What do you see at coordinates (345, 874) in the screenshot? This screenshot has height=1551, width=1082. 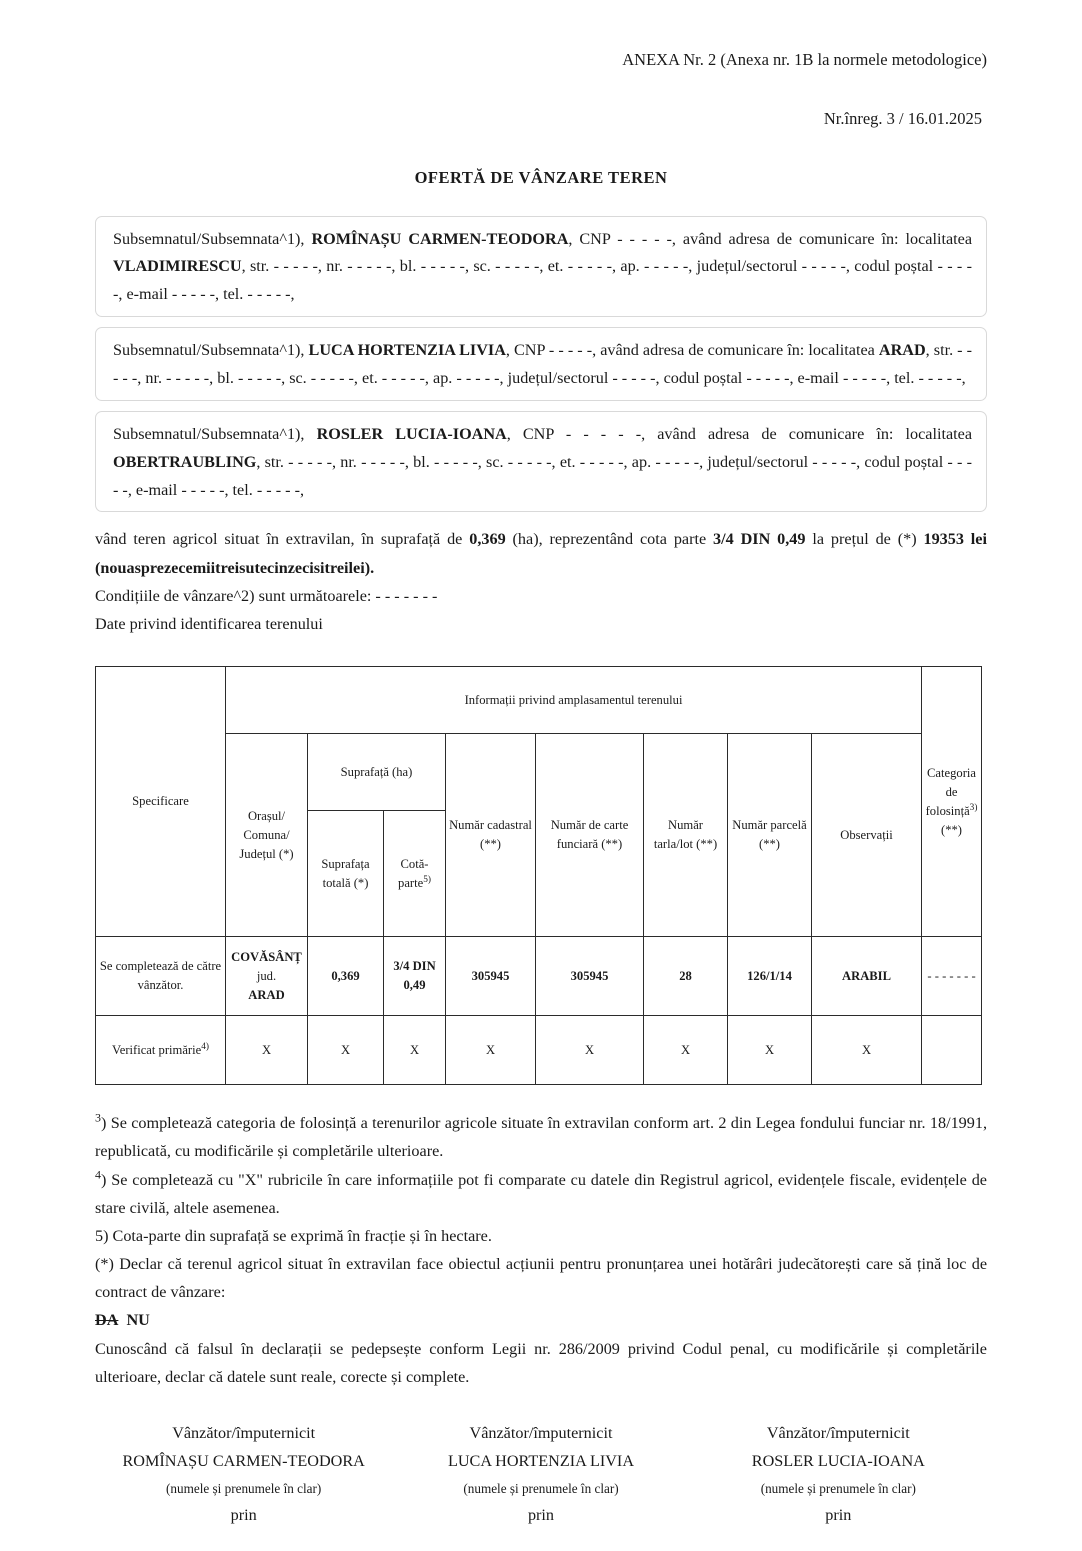 I see `th-suprafata-totala: Suprafața totală (*)` at bounding box center [345, 874].